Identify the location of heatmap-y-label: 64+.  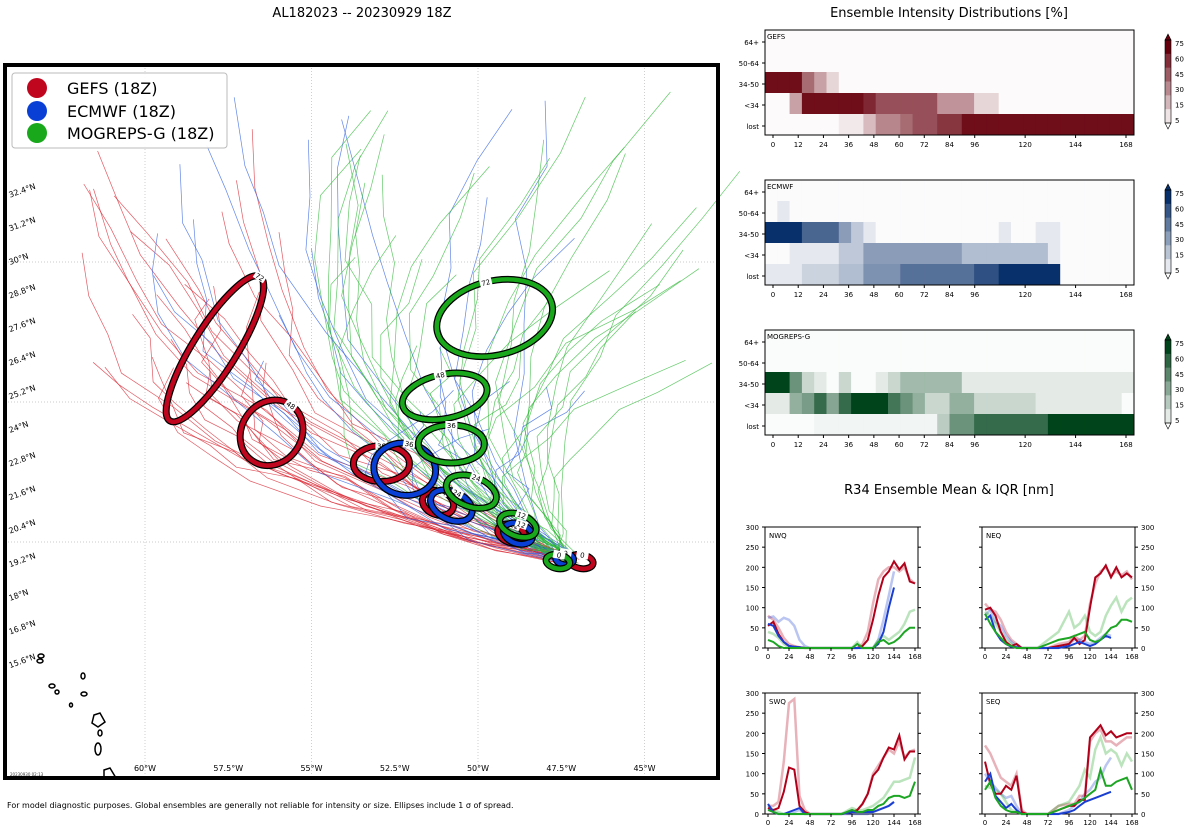
(751, 43).